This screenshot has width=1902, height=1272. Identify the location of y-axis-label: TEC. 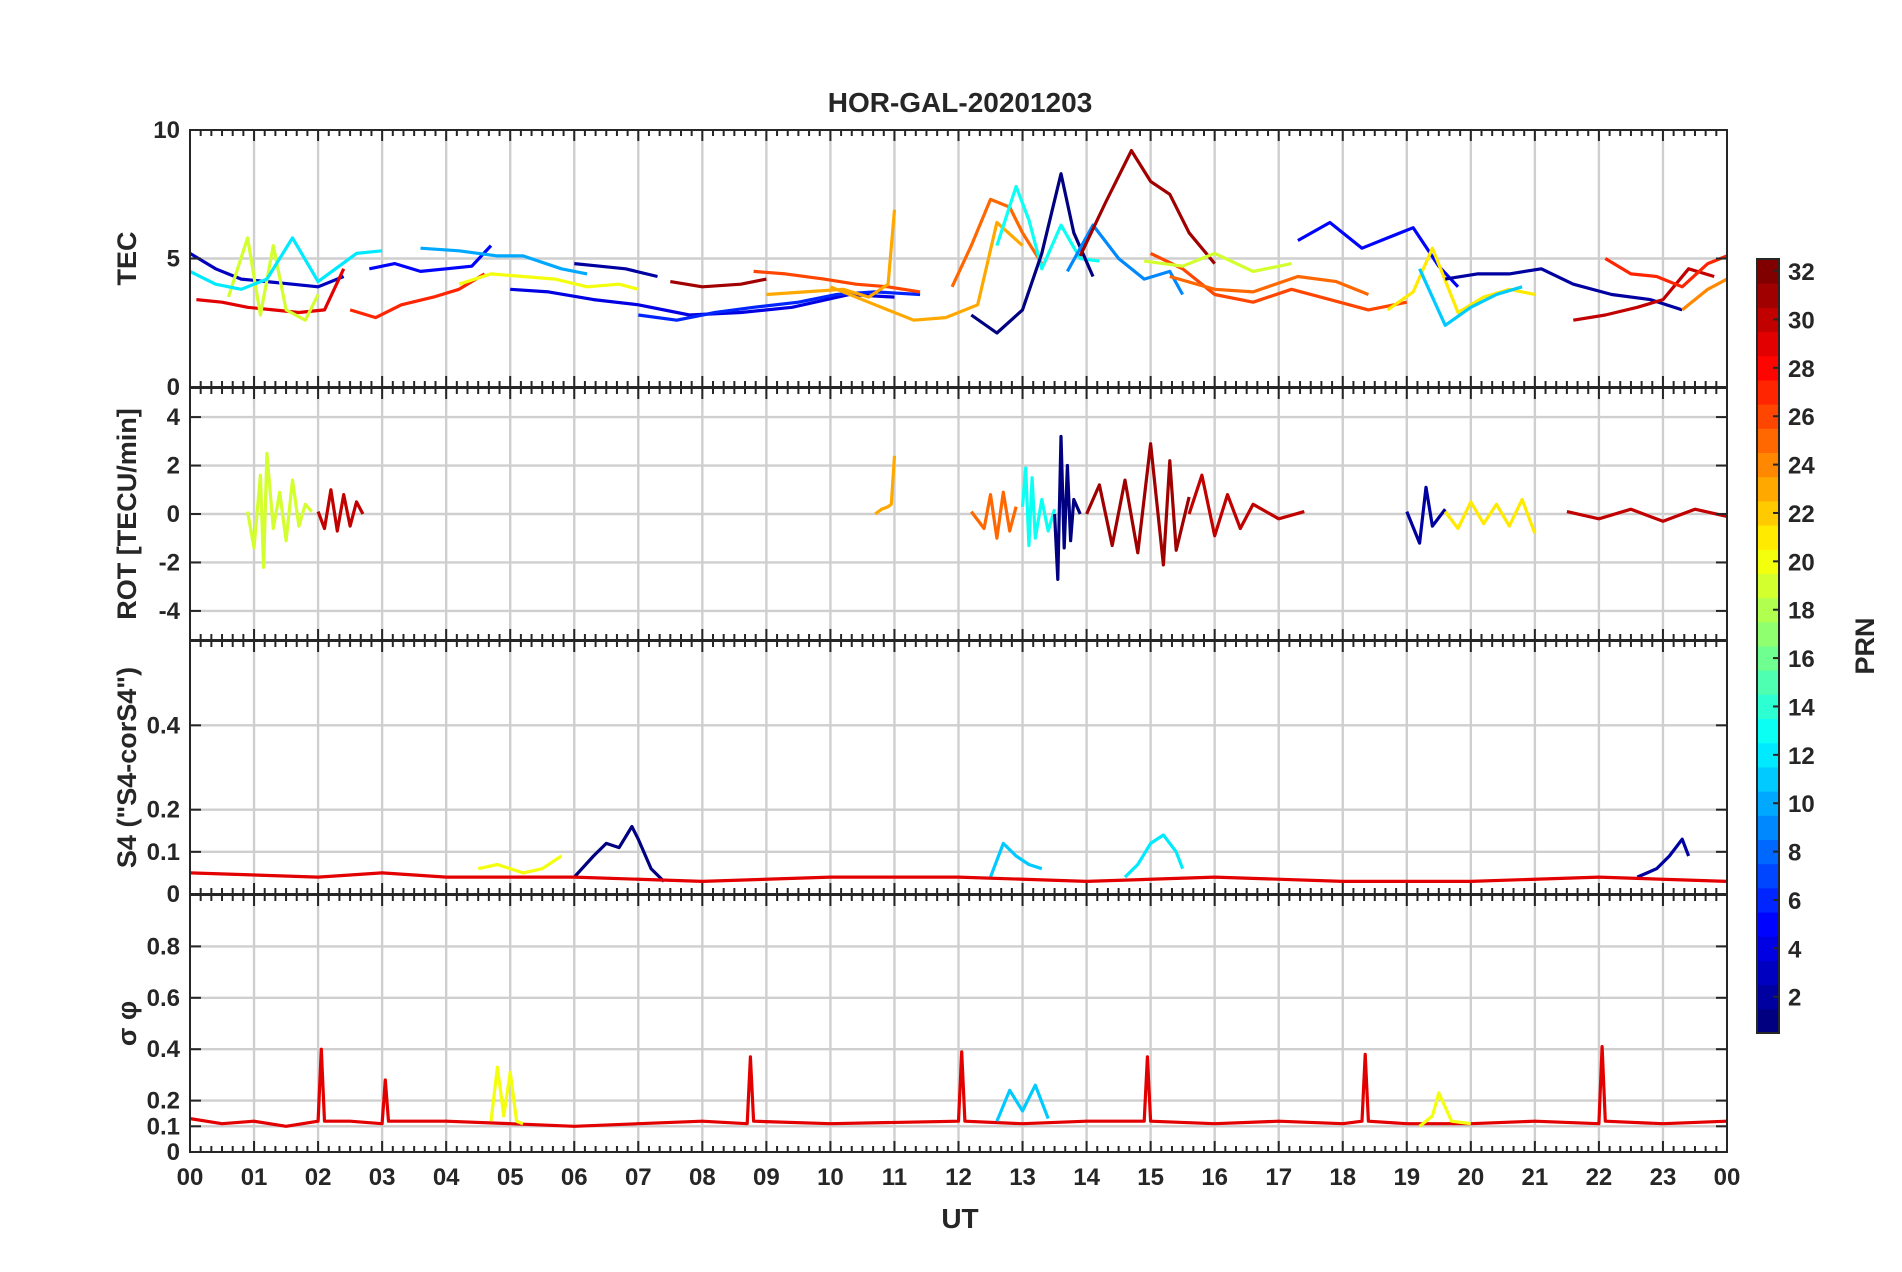
(127, 259).